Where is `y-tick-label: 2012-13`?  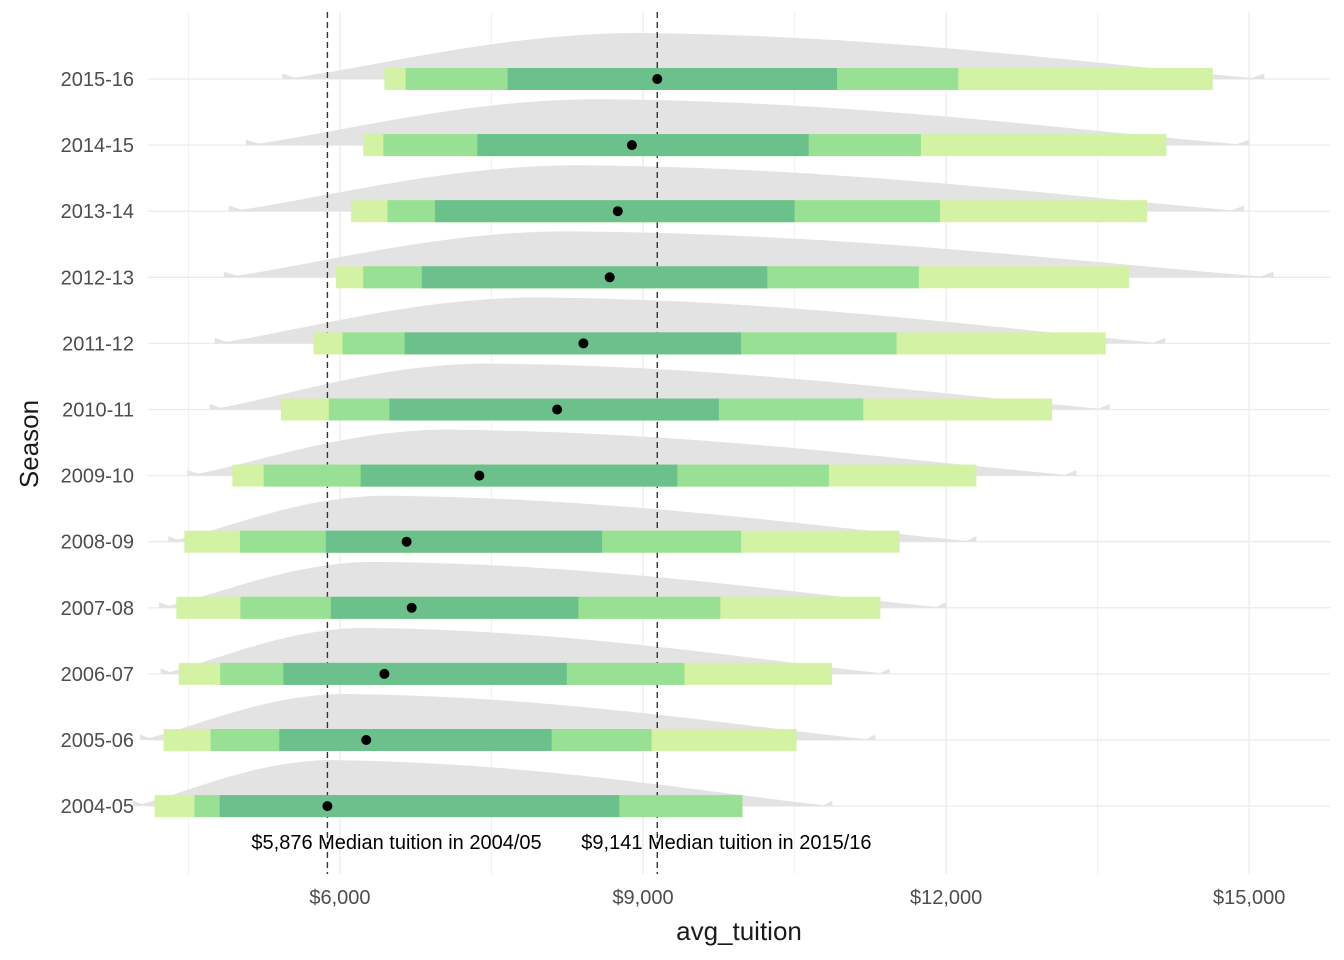 y-tick-label: 2012-13 is located at coordinates (97, 278).